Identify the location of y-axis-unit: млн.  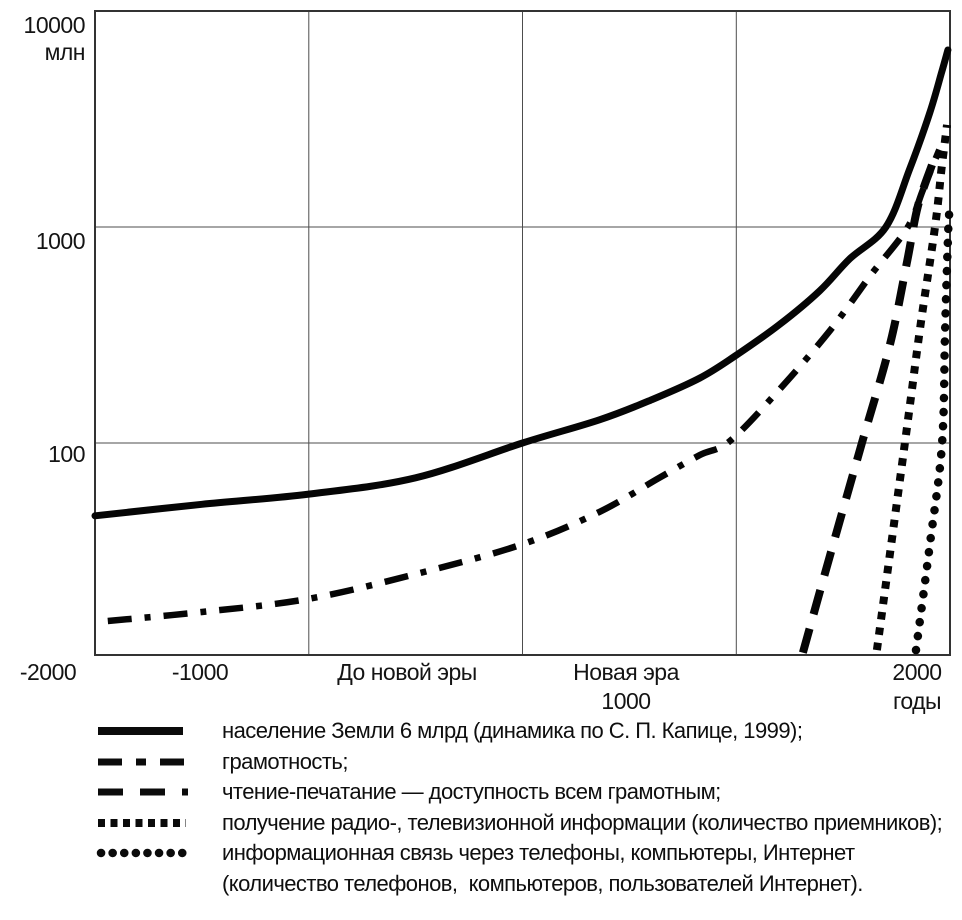
(65, 52).